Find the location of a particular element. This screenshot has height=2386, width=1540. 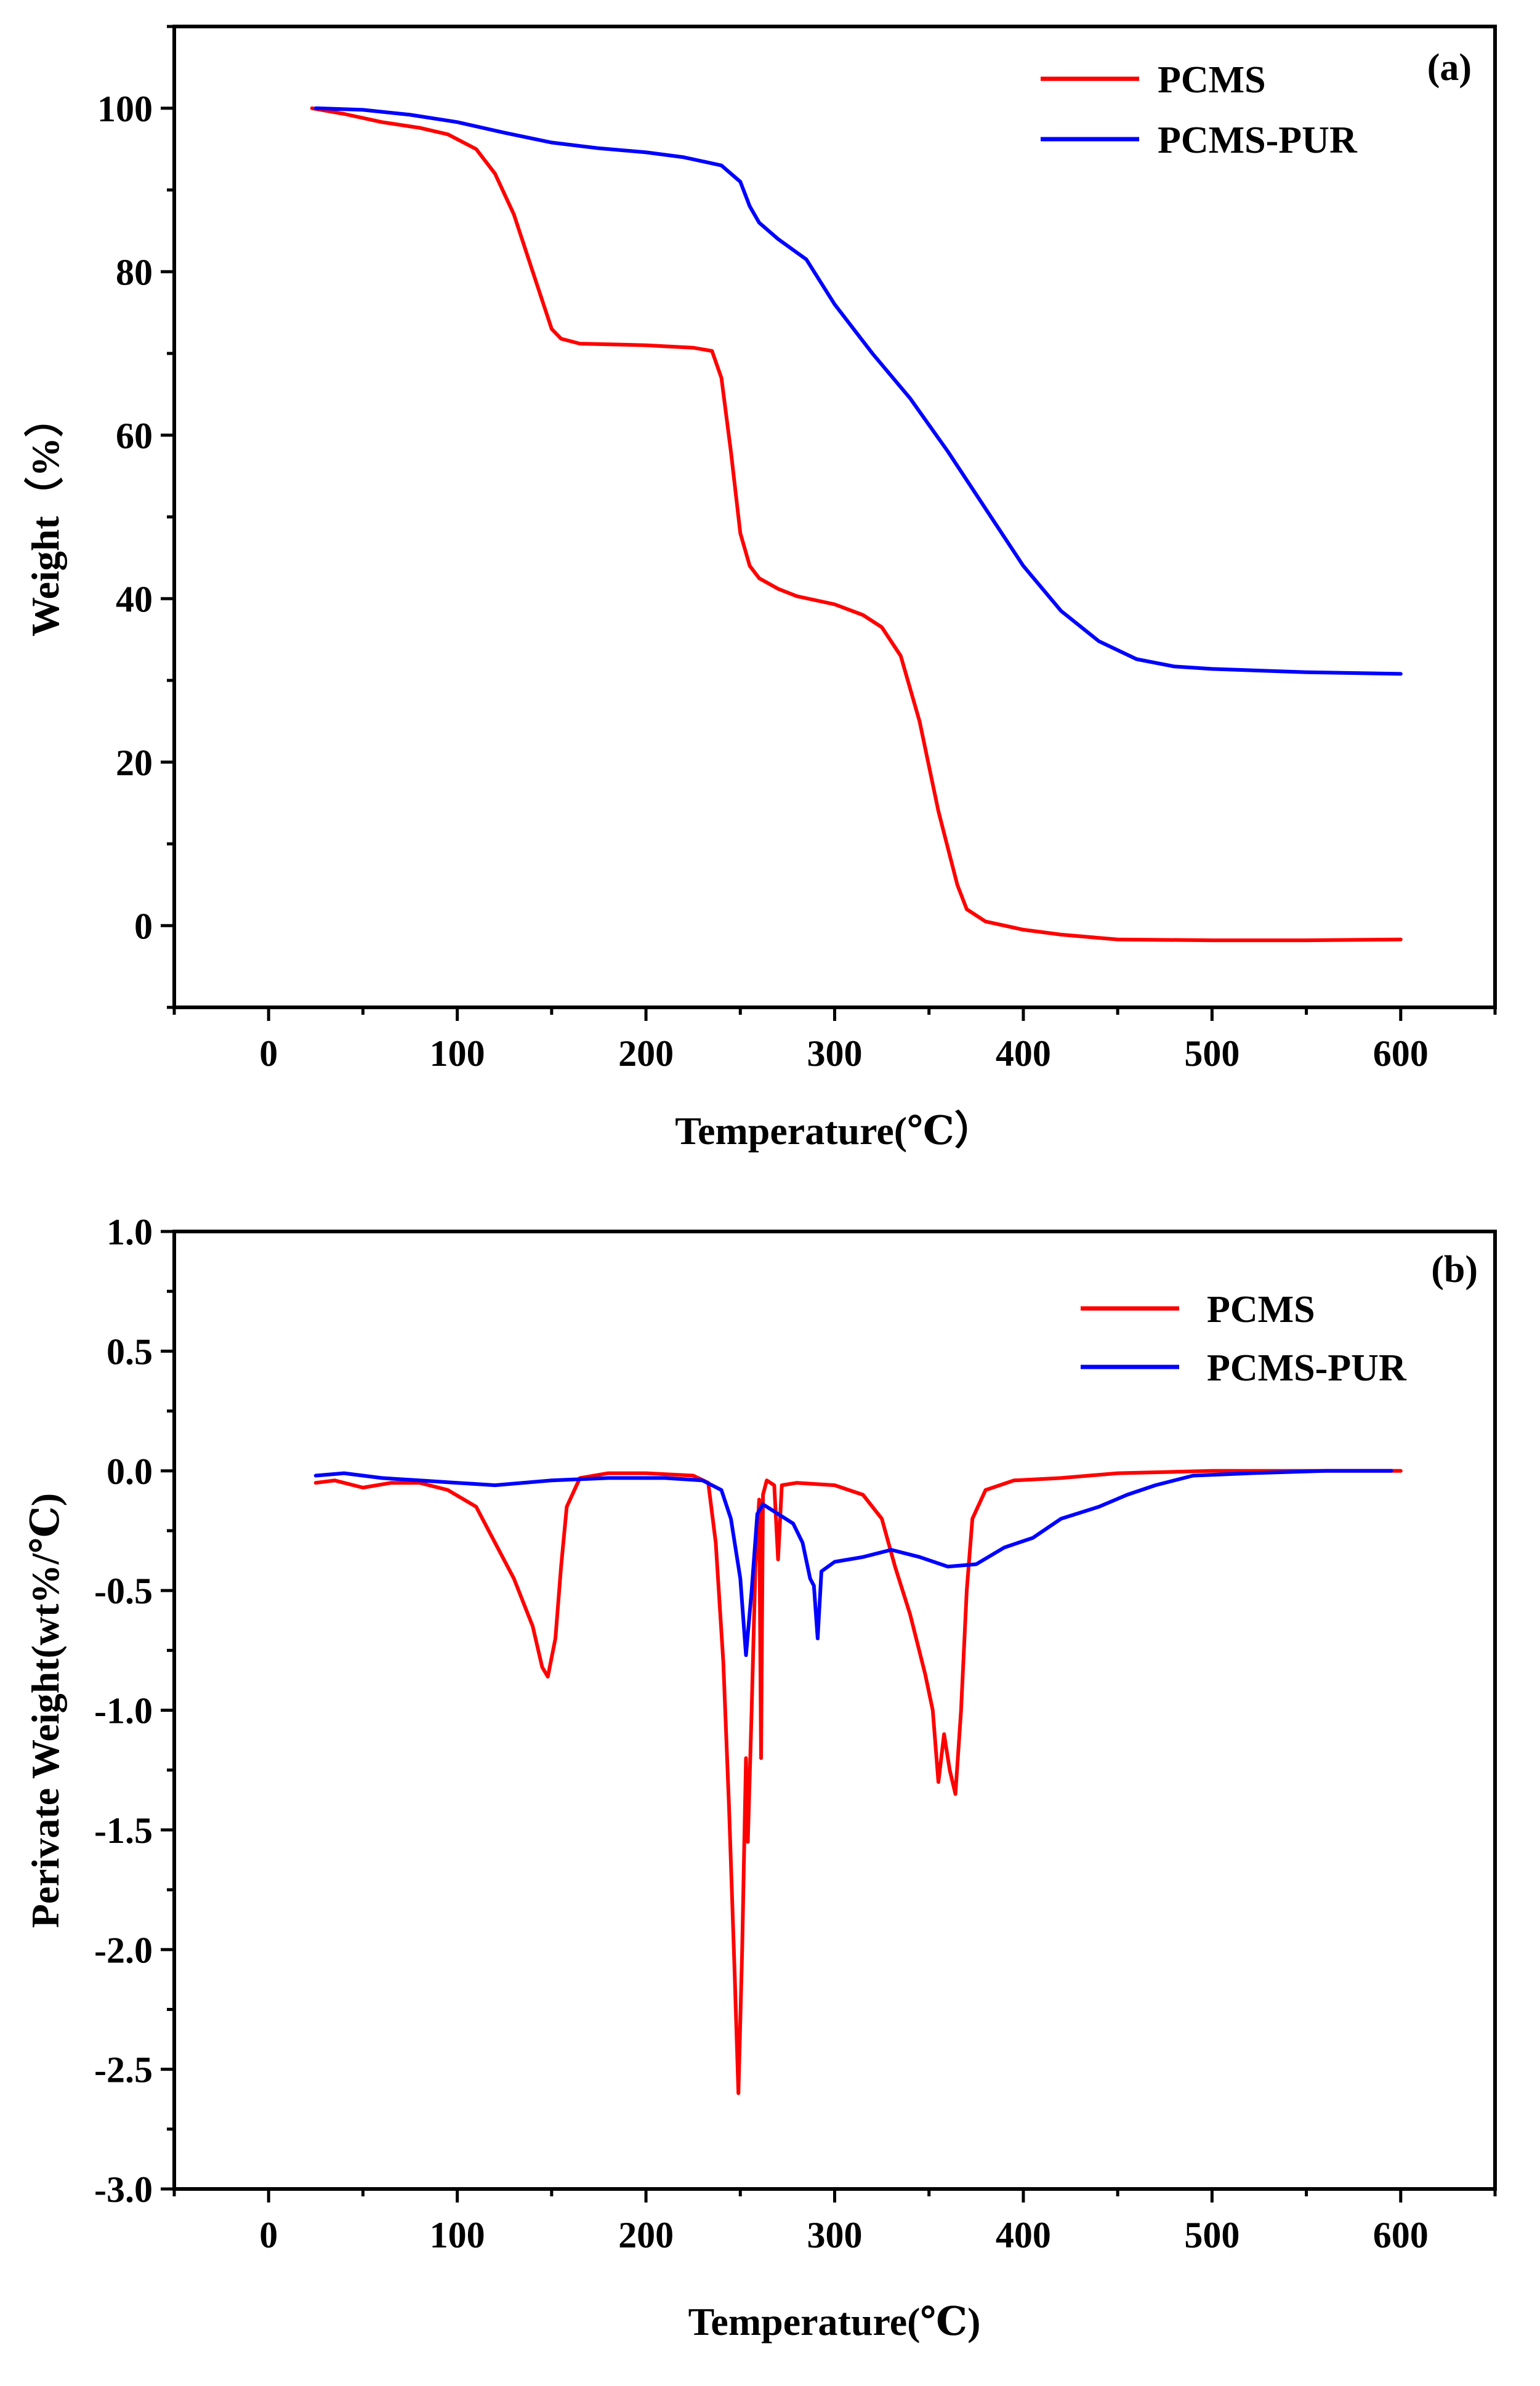

panel-b-x-tick-label: 400 is located at coordinates (1023, 2235).